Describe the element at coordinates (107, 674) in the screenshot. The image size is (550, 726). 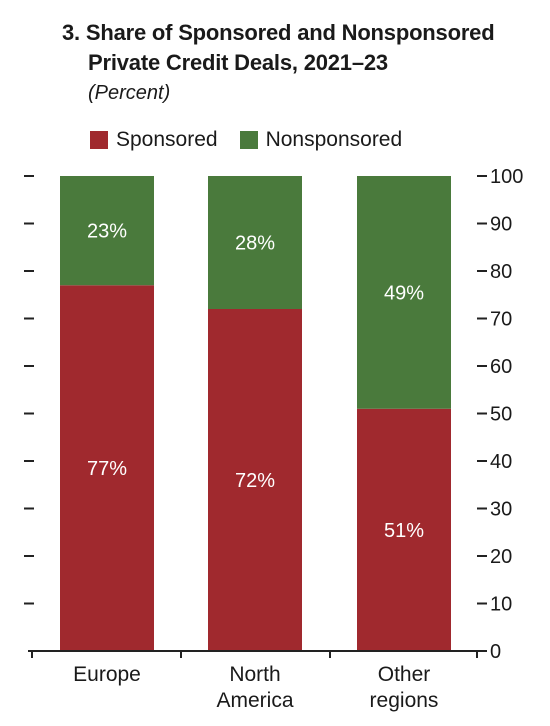
I see `x-label-europe: Europe` at that location.